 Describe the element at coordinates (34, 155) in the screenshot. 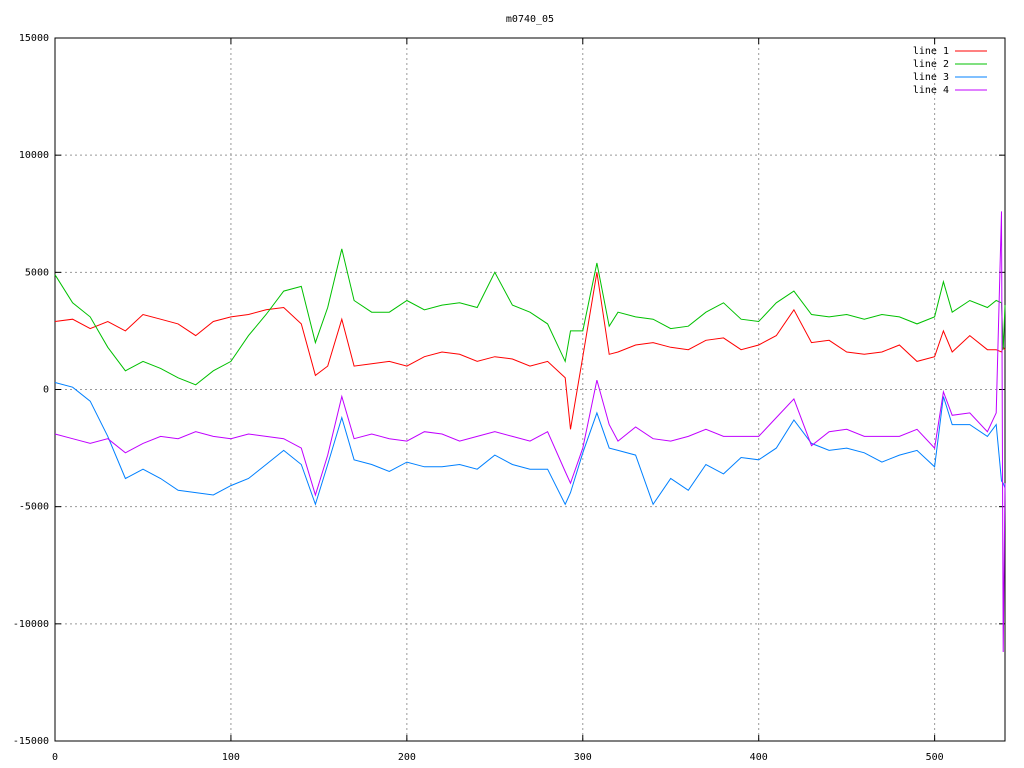

I see `y-tick-label: 10000` at that location.